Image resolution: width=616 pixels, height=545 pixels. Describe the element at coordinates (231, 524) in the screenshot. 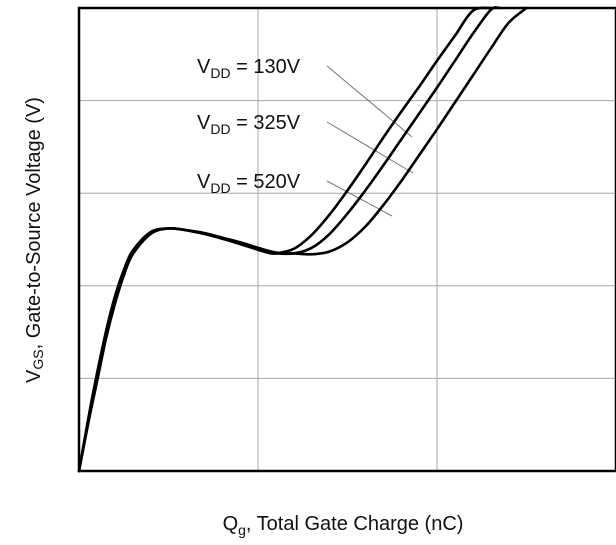

I see `x-axis-label-main: Q` at that location.